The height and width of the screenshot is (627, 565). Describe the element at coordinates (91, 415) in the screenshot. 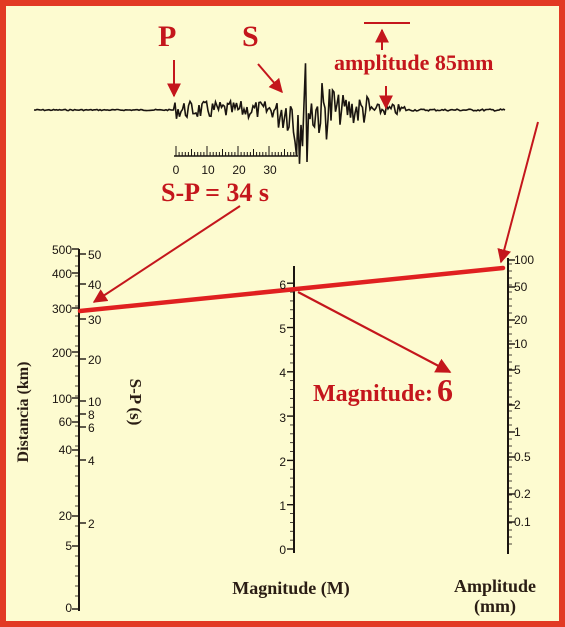

I see `sp-tick-label: 8` at that location.